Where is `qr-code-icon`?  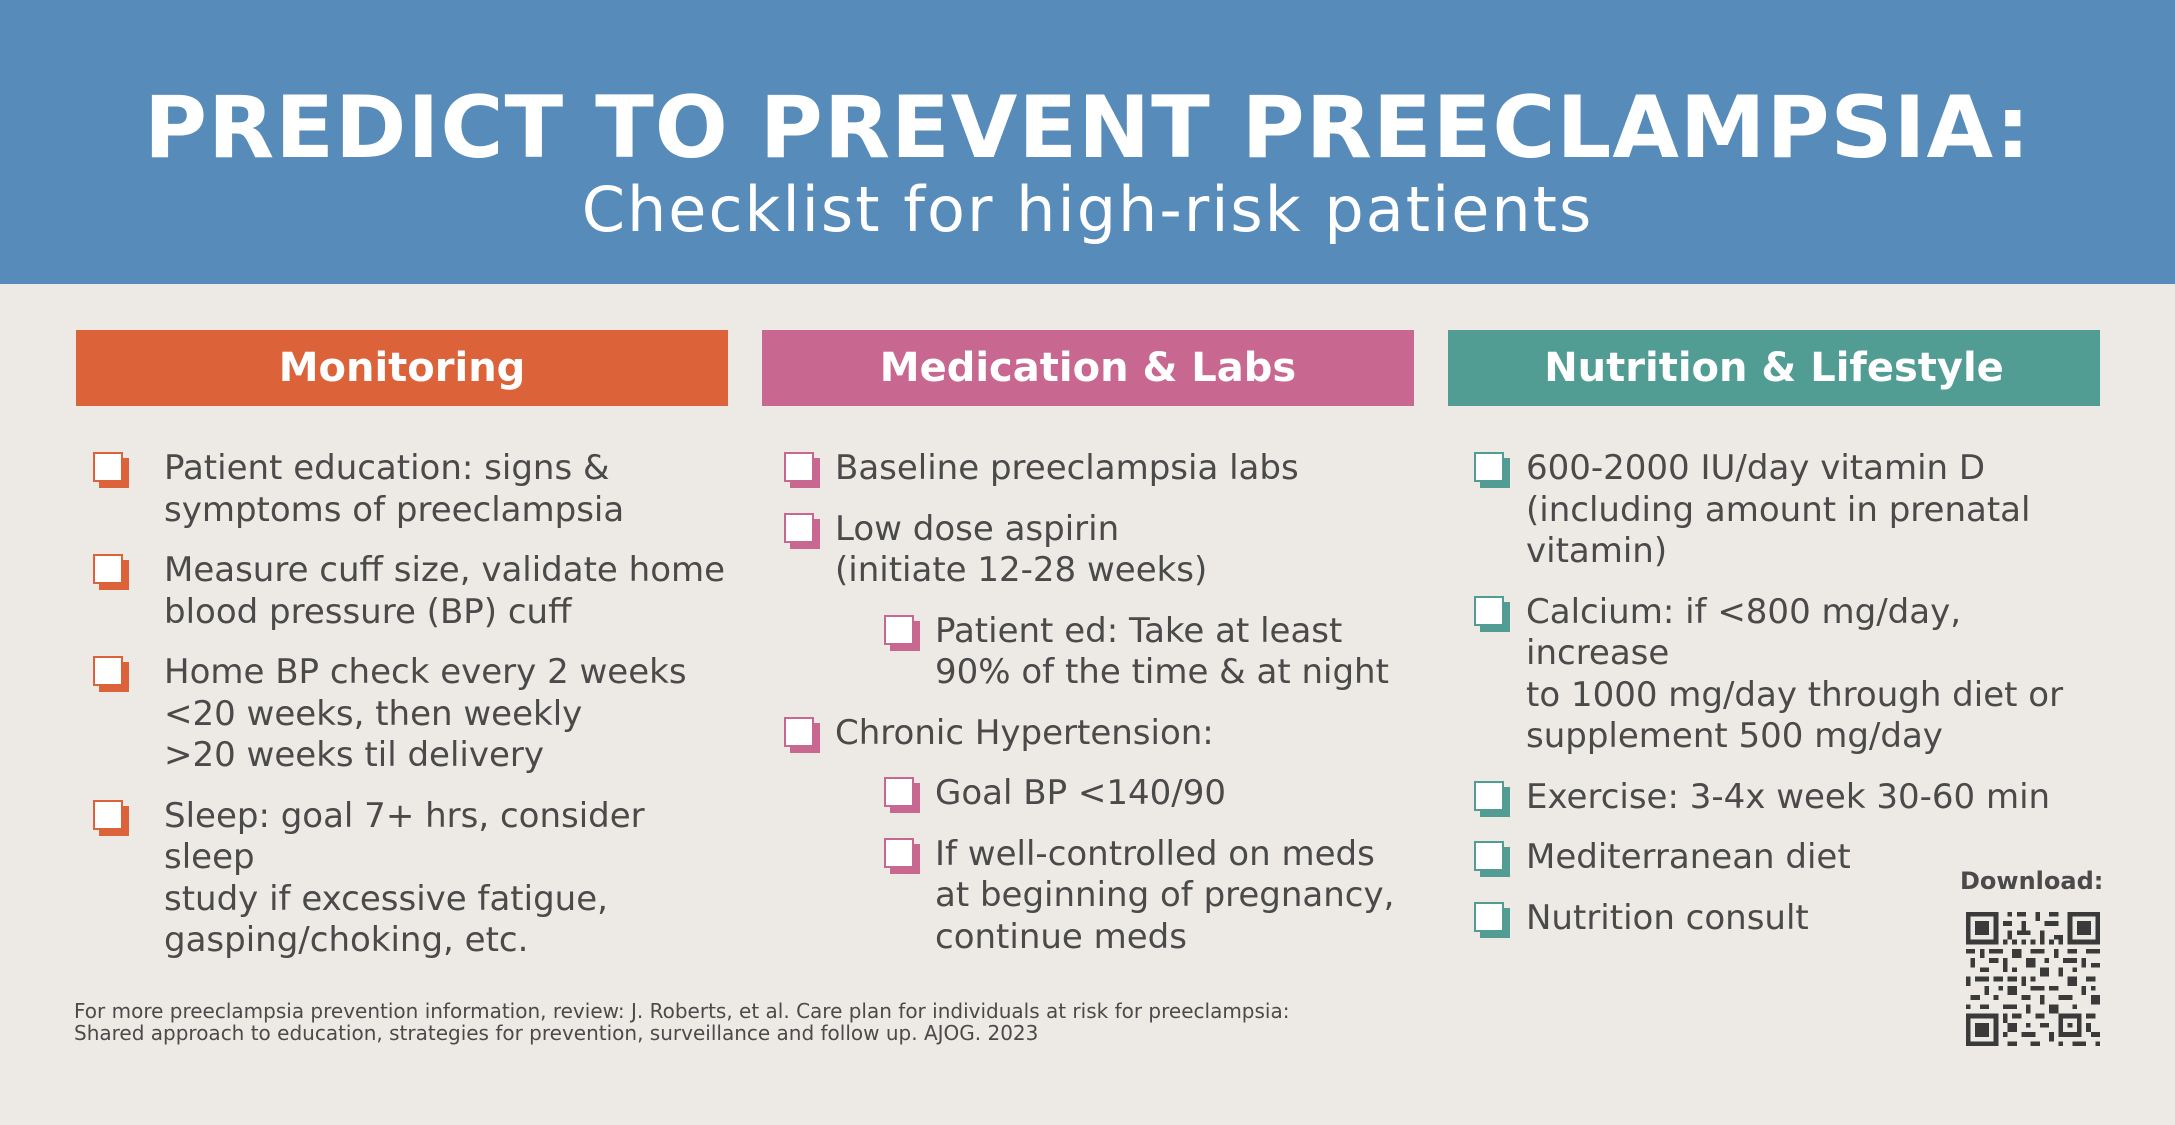
qr-code-icon is located at coordinates (2033, 979).